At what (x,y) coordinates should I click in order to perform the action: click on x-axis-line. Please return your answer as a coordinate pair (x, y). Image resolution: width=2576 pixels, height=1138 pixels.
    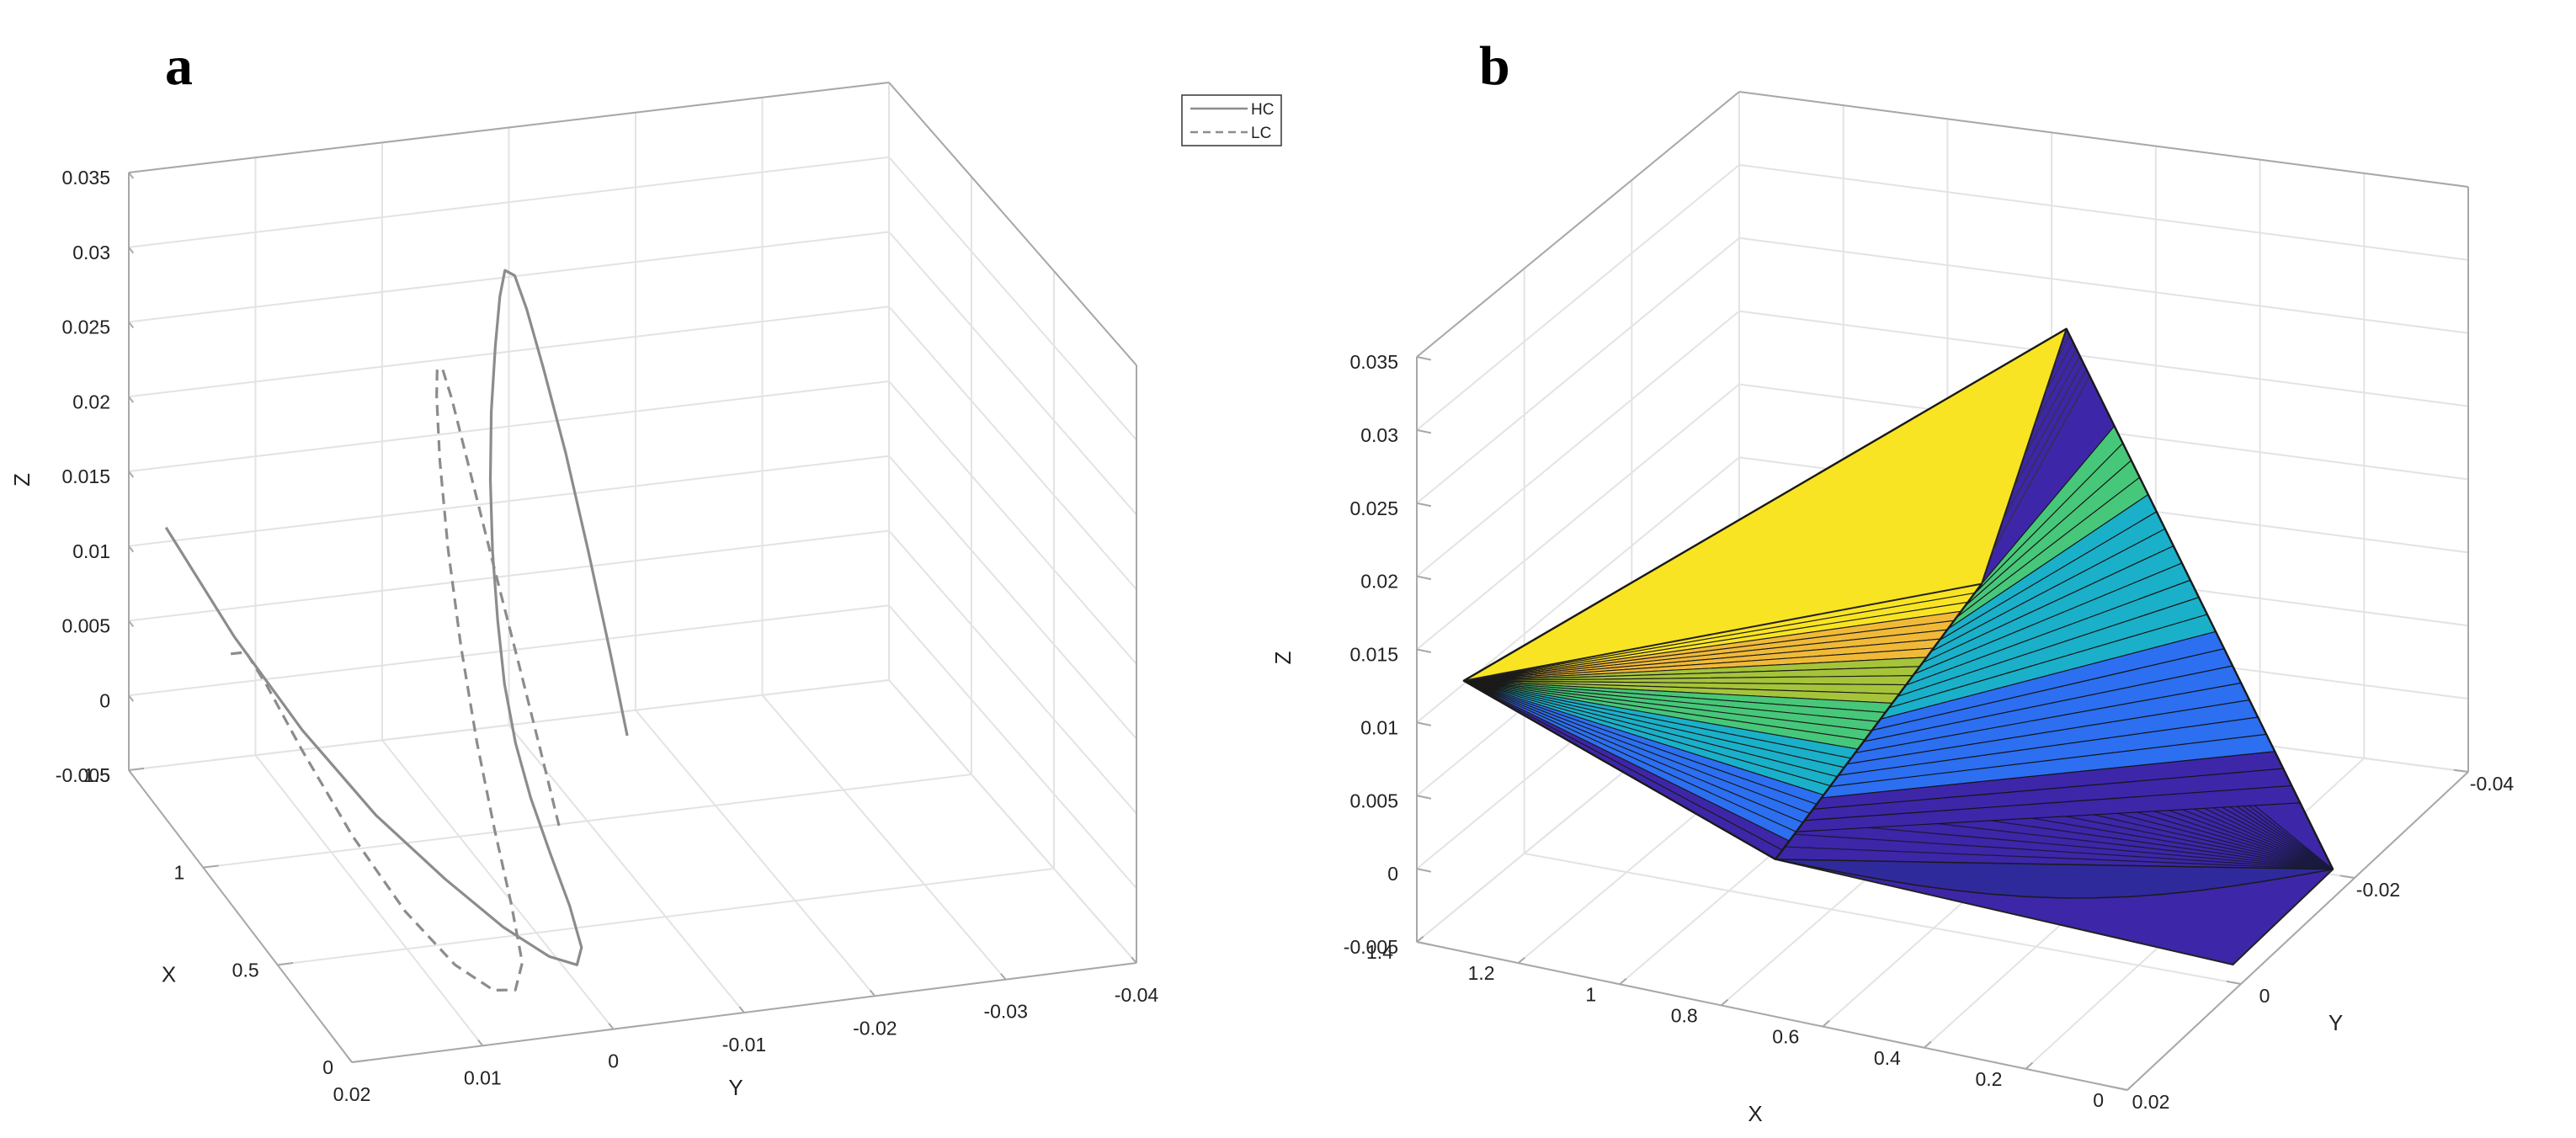
    Looking at the image, I should click on (241, 916).